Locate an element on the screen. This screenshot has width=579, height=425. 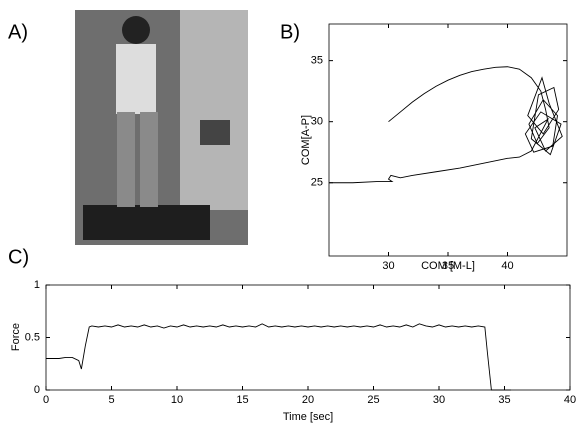
y-axis-label: Force is located at coordinates (16, 337).